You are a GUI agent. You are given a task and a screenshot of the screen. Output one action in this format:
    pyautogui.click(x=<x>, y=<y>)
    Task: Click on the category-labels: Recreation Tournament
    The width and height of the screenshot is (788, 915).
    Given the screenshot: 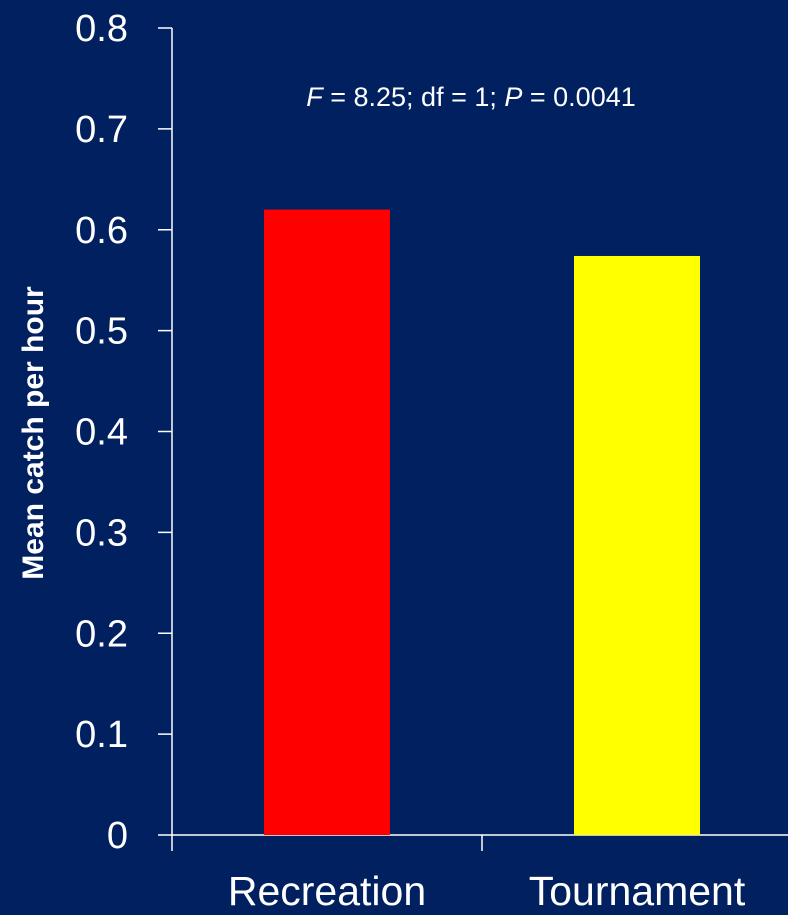 What is the action you would take?
    pyautogui.click(x=487, y=891)
    